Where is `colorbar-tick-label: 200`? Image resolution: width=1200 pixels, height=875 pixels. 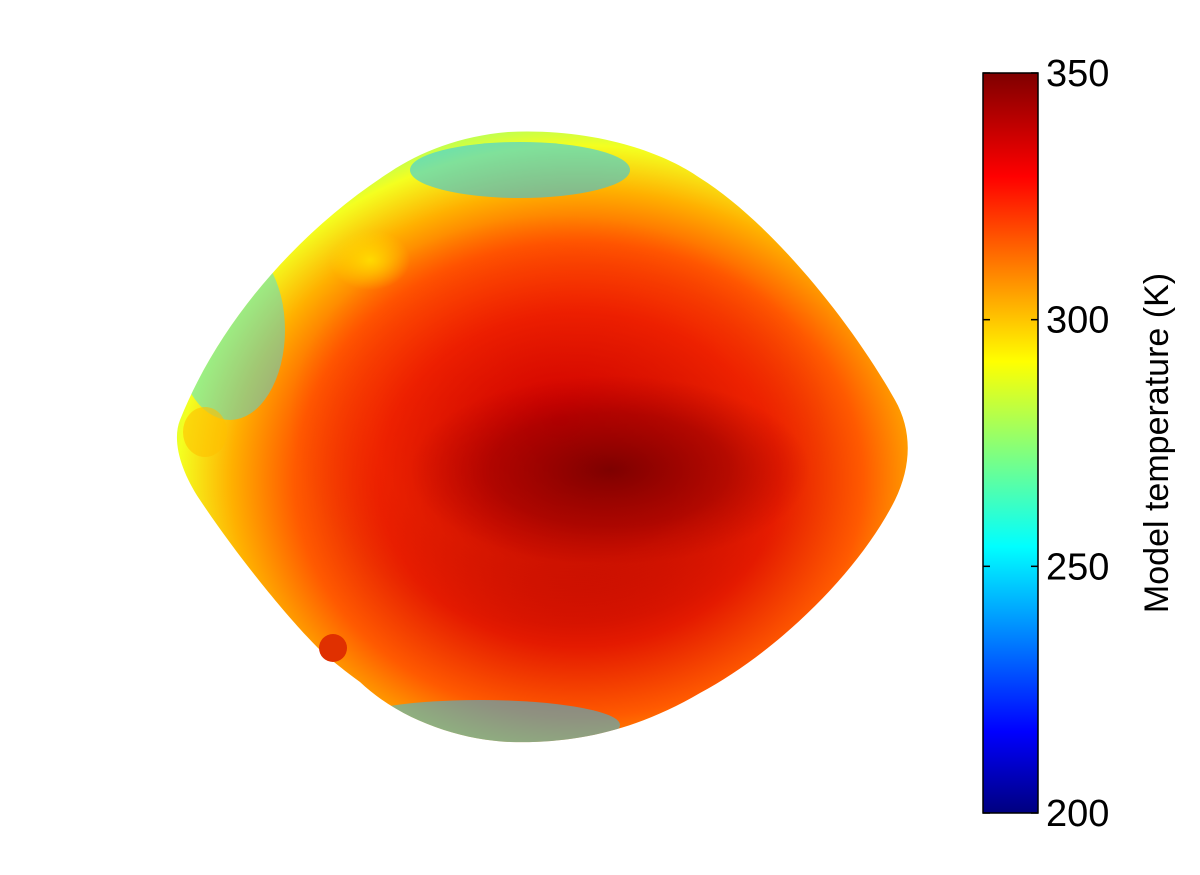 colorbar-tick-label: 200 is located at coordinates (1077, 814).